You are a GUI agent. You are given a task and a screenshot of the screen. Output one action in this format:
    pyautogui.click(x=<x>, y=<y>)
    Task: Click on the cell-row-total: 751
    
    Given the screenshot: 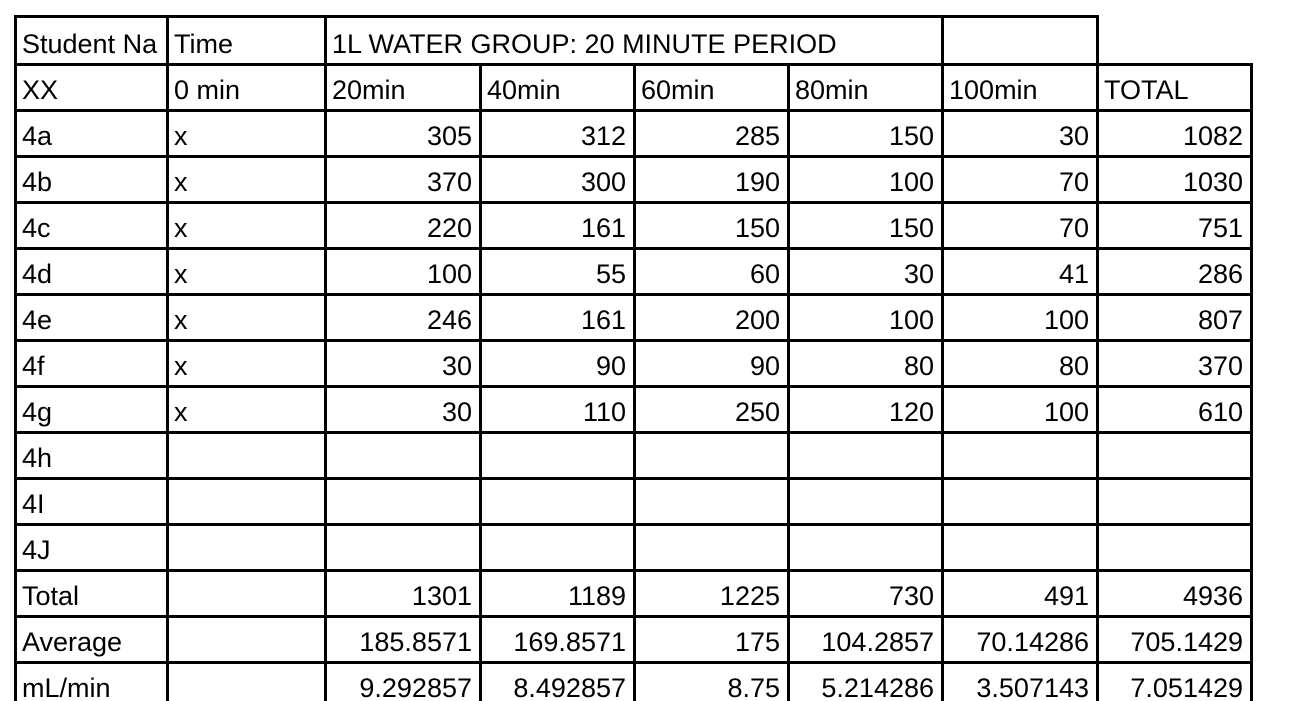 What is the action you would take?
    pyautogui.click(x=1175, y=225)
    